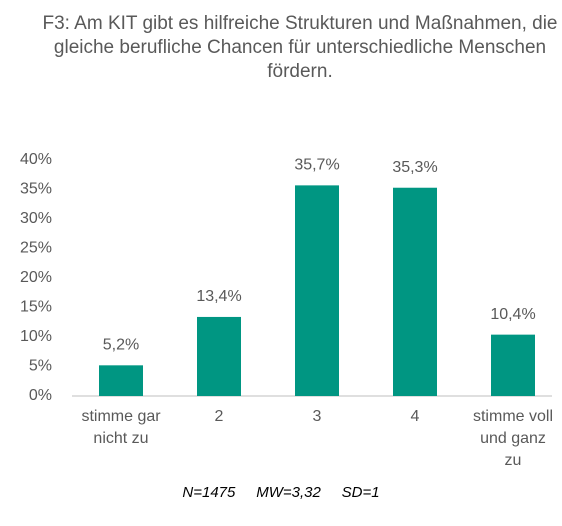 The height and width of the screenshot is (526, 562). I want to click on annotation: N=1475 MW=3,32 SD=1, so click(281, 492).